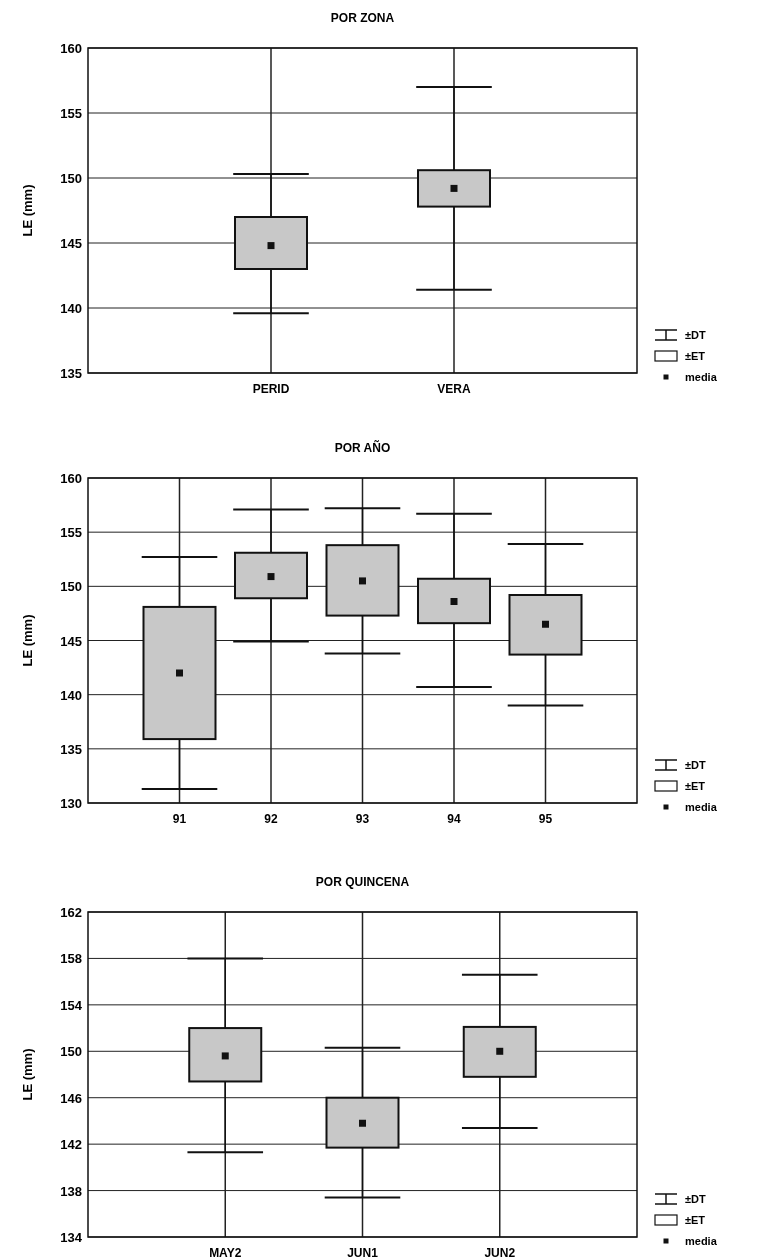 The width and height of the screenshot is (762, 1257). I want to click on x-tick-label: 94, so click(454, 819).